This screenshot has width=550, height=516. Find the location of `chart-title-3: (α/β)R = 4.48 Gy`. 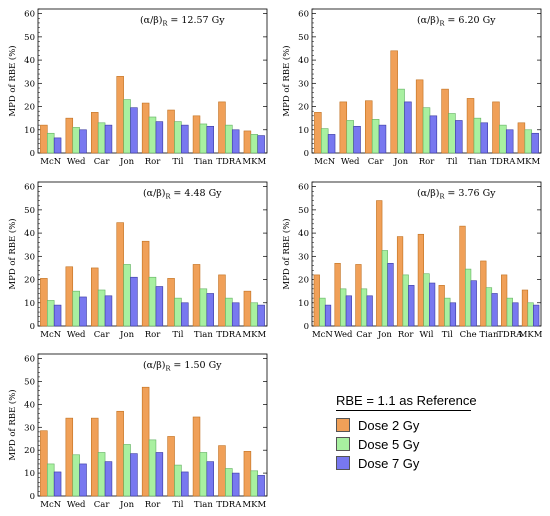

chart-title-3: (α/β)R = 4.48 Gy is located at coordinates (182, 194).